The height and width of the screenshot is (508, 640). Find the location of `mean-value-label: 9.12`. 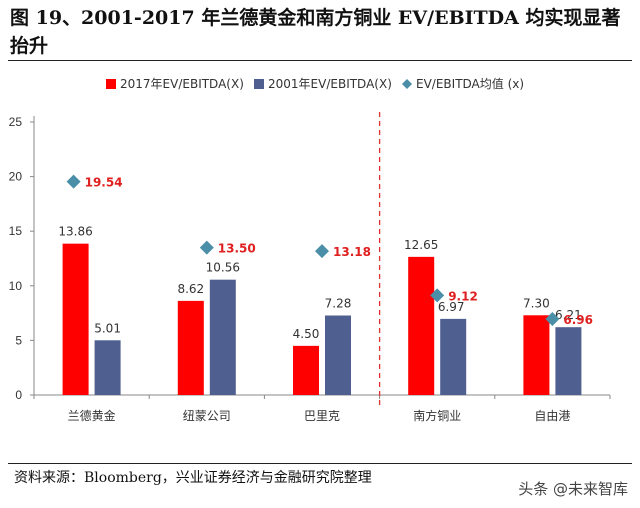

mean-value-label: 9.12 is located at coordinates (463, 296).